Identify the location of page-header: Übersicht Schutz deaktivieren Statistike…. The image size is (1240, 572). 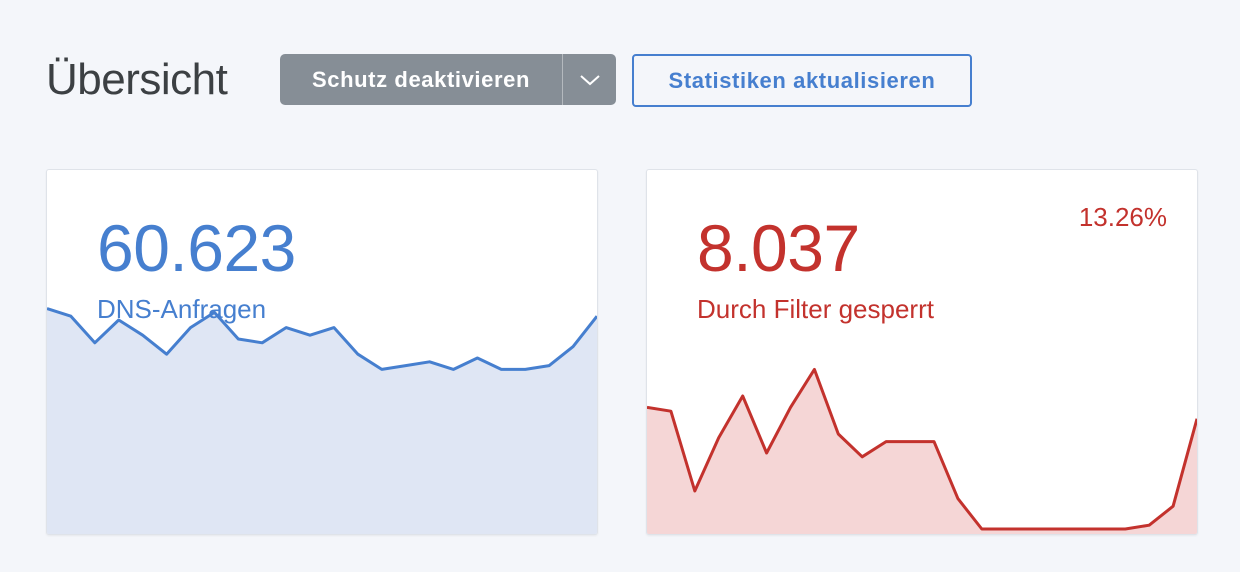
(621, 80).